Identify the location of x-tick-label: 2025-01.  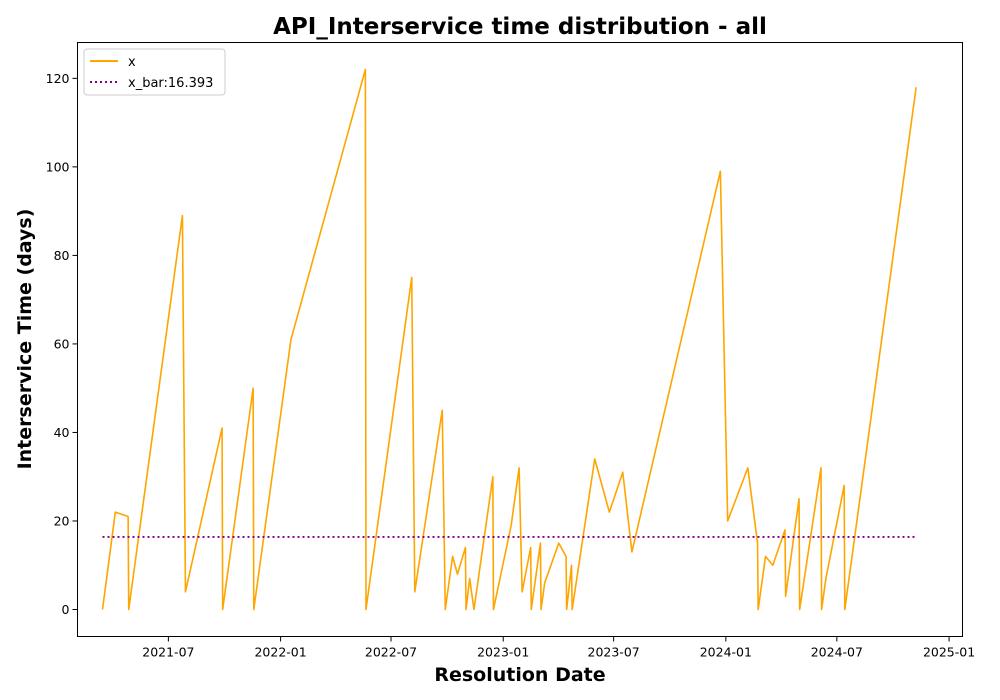
(949, 652).